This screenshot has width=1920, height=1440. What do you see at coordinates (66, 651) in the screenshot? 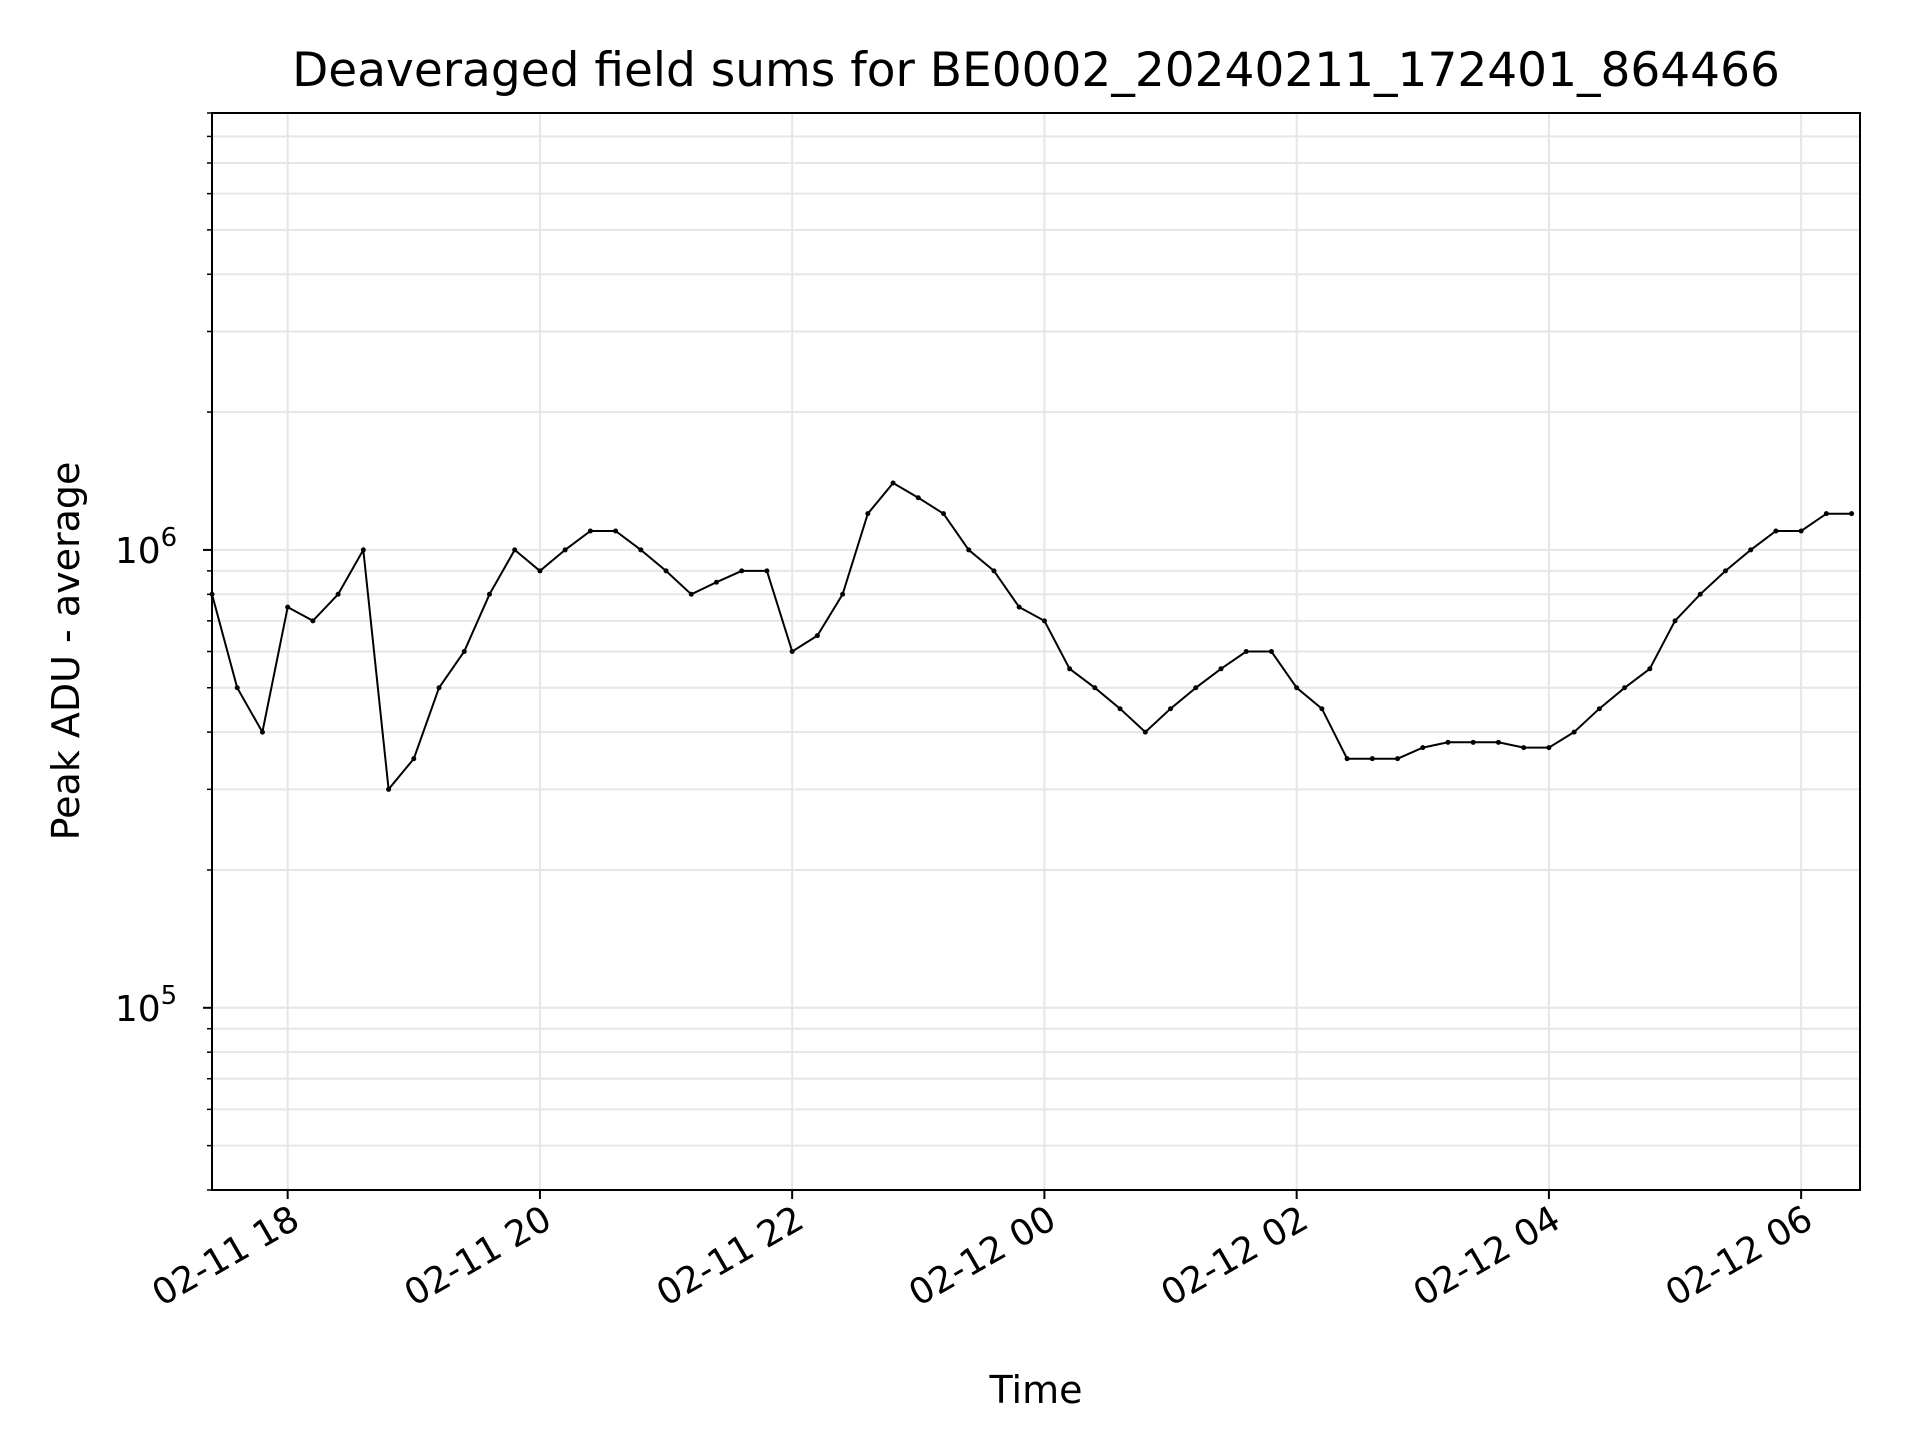
I see `y-axis-label: Peak ADU - average` at bounding box center [66, 651].